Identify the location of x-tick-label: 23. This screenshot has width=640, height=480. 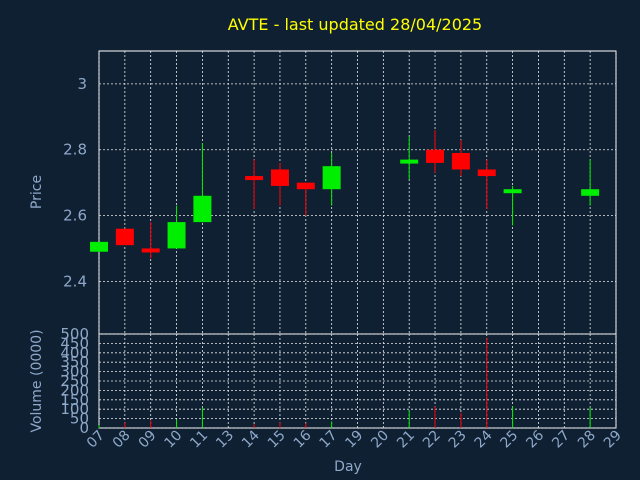
(458, 440).